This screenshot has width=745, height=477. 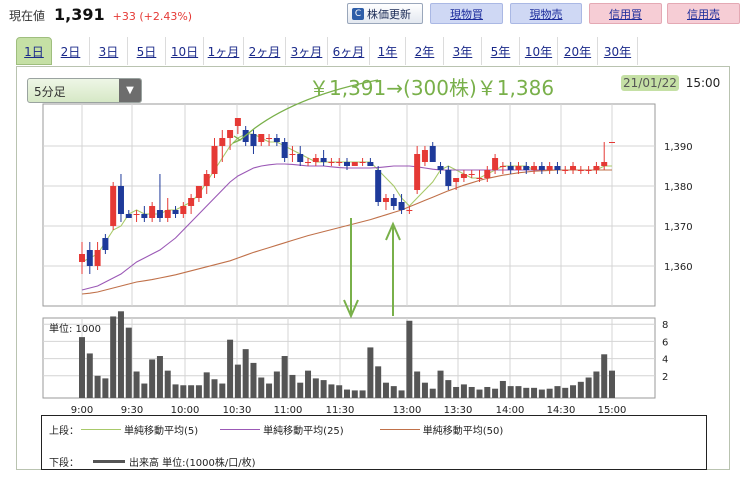 I want to click on annotation-curve-arrowhead, so click(x=237, y=139).